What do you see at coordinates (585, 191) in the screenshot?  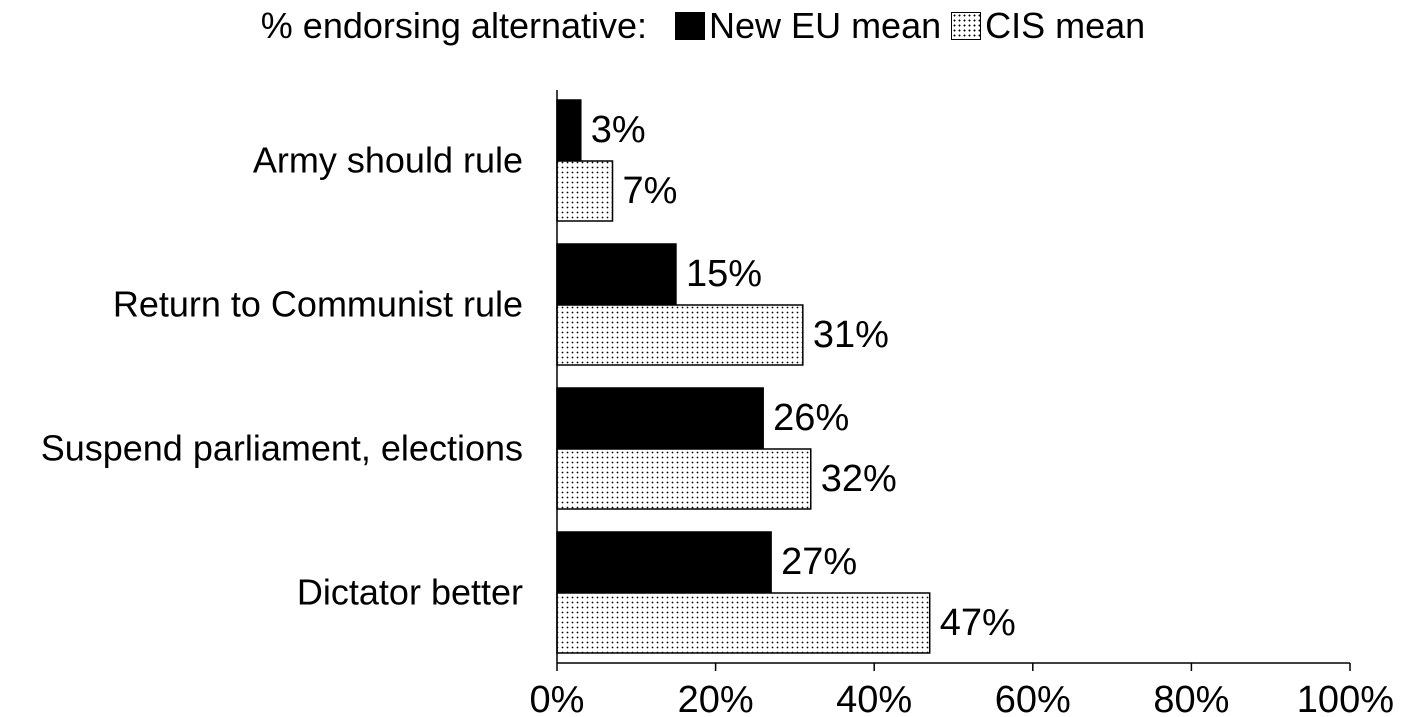 I see `bar-cis-mean-army-should-rule` at bounding box center [585, 191].